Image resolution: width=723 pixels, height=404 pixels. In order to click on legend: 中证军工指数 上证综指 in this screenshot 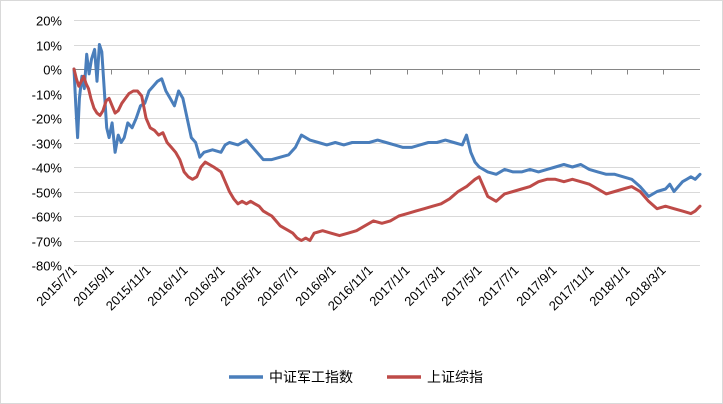, I will do `click(356, 378)`.